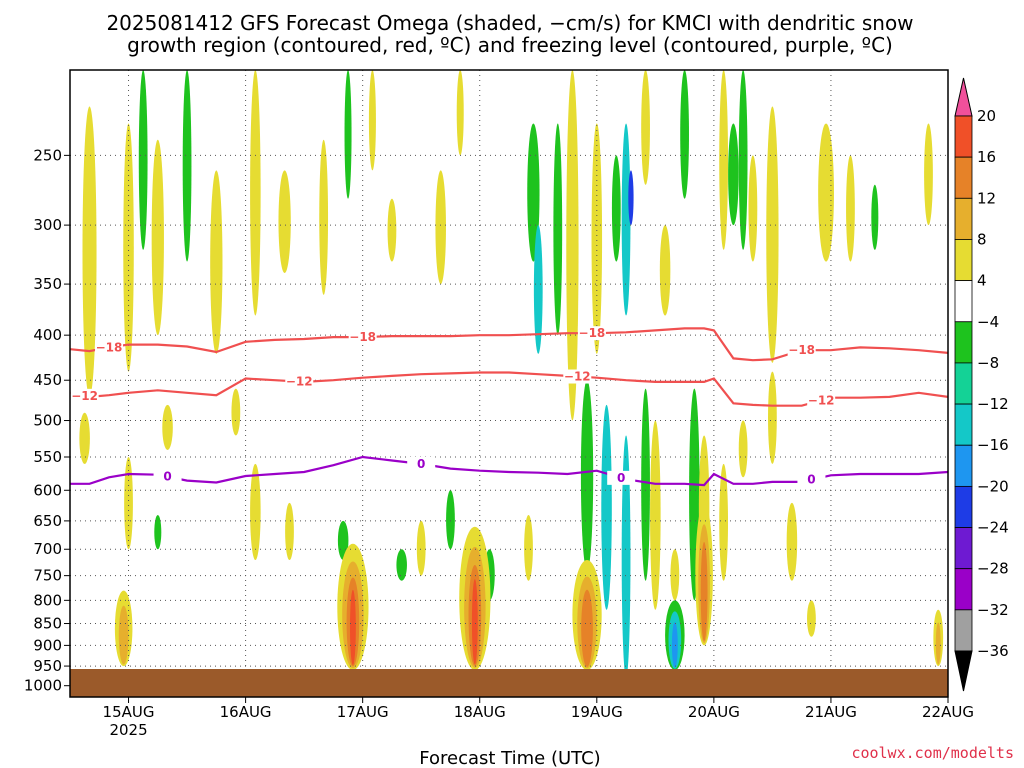 Image resolution: width=1024 pixels, height=768 pixels. Describe the element at coordinates (932, 753) in the screenshot. I see `watermark: coolwx.com/modelts` at that location.